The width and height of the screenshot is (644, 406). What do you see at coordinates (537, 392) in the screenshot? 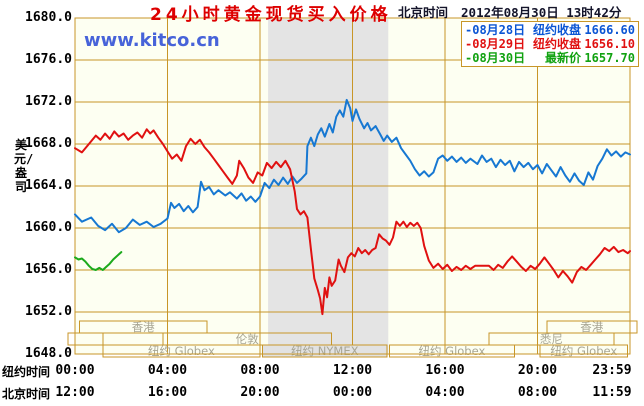
I see `x-tick-beijing: 08:00` at bounding box center [537, 392].